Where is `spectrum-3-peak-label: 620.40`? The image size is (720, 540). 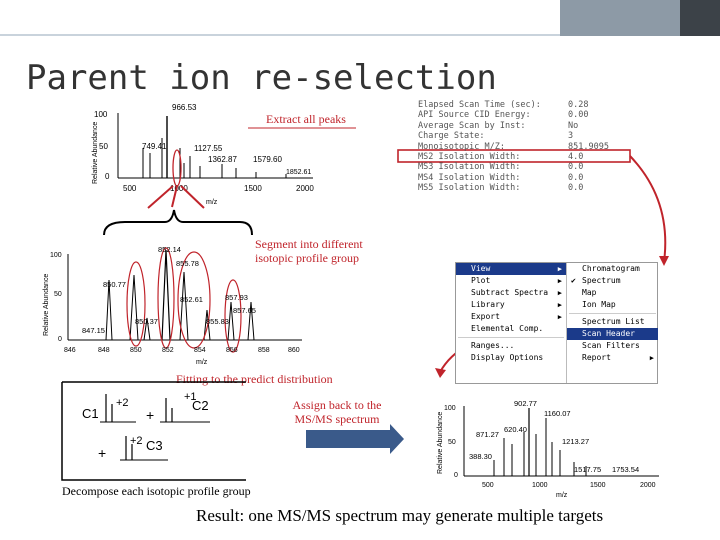 spectrum-3-peak-label: 620.40 is located at coordinates (515, 429).